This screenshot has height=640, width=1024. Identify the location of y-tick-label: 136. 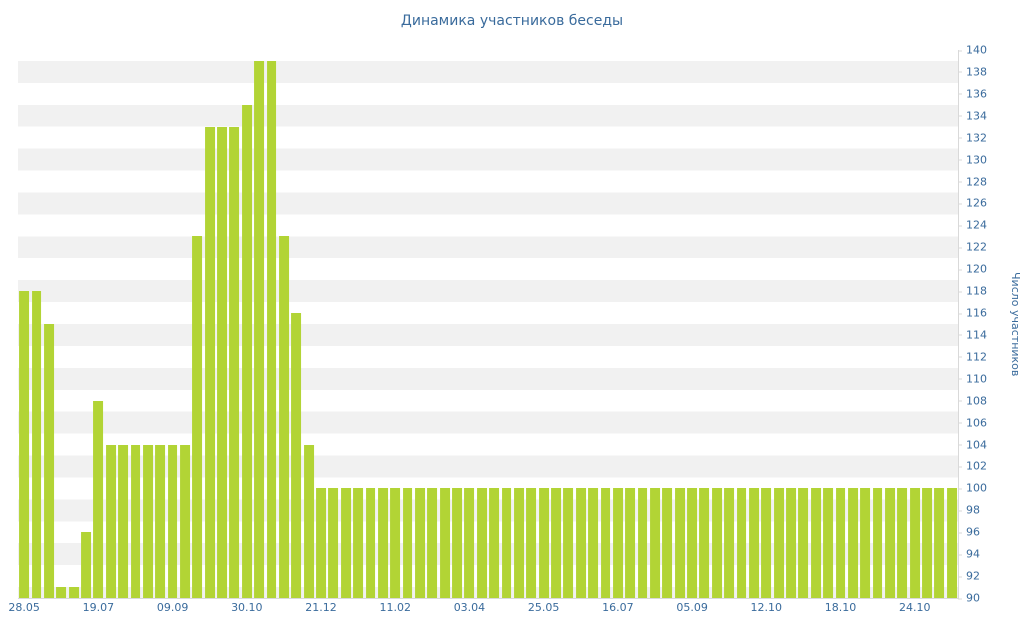
(972, 93).